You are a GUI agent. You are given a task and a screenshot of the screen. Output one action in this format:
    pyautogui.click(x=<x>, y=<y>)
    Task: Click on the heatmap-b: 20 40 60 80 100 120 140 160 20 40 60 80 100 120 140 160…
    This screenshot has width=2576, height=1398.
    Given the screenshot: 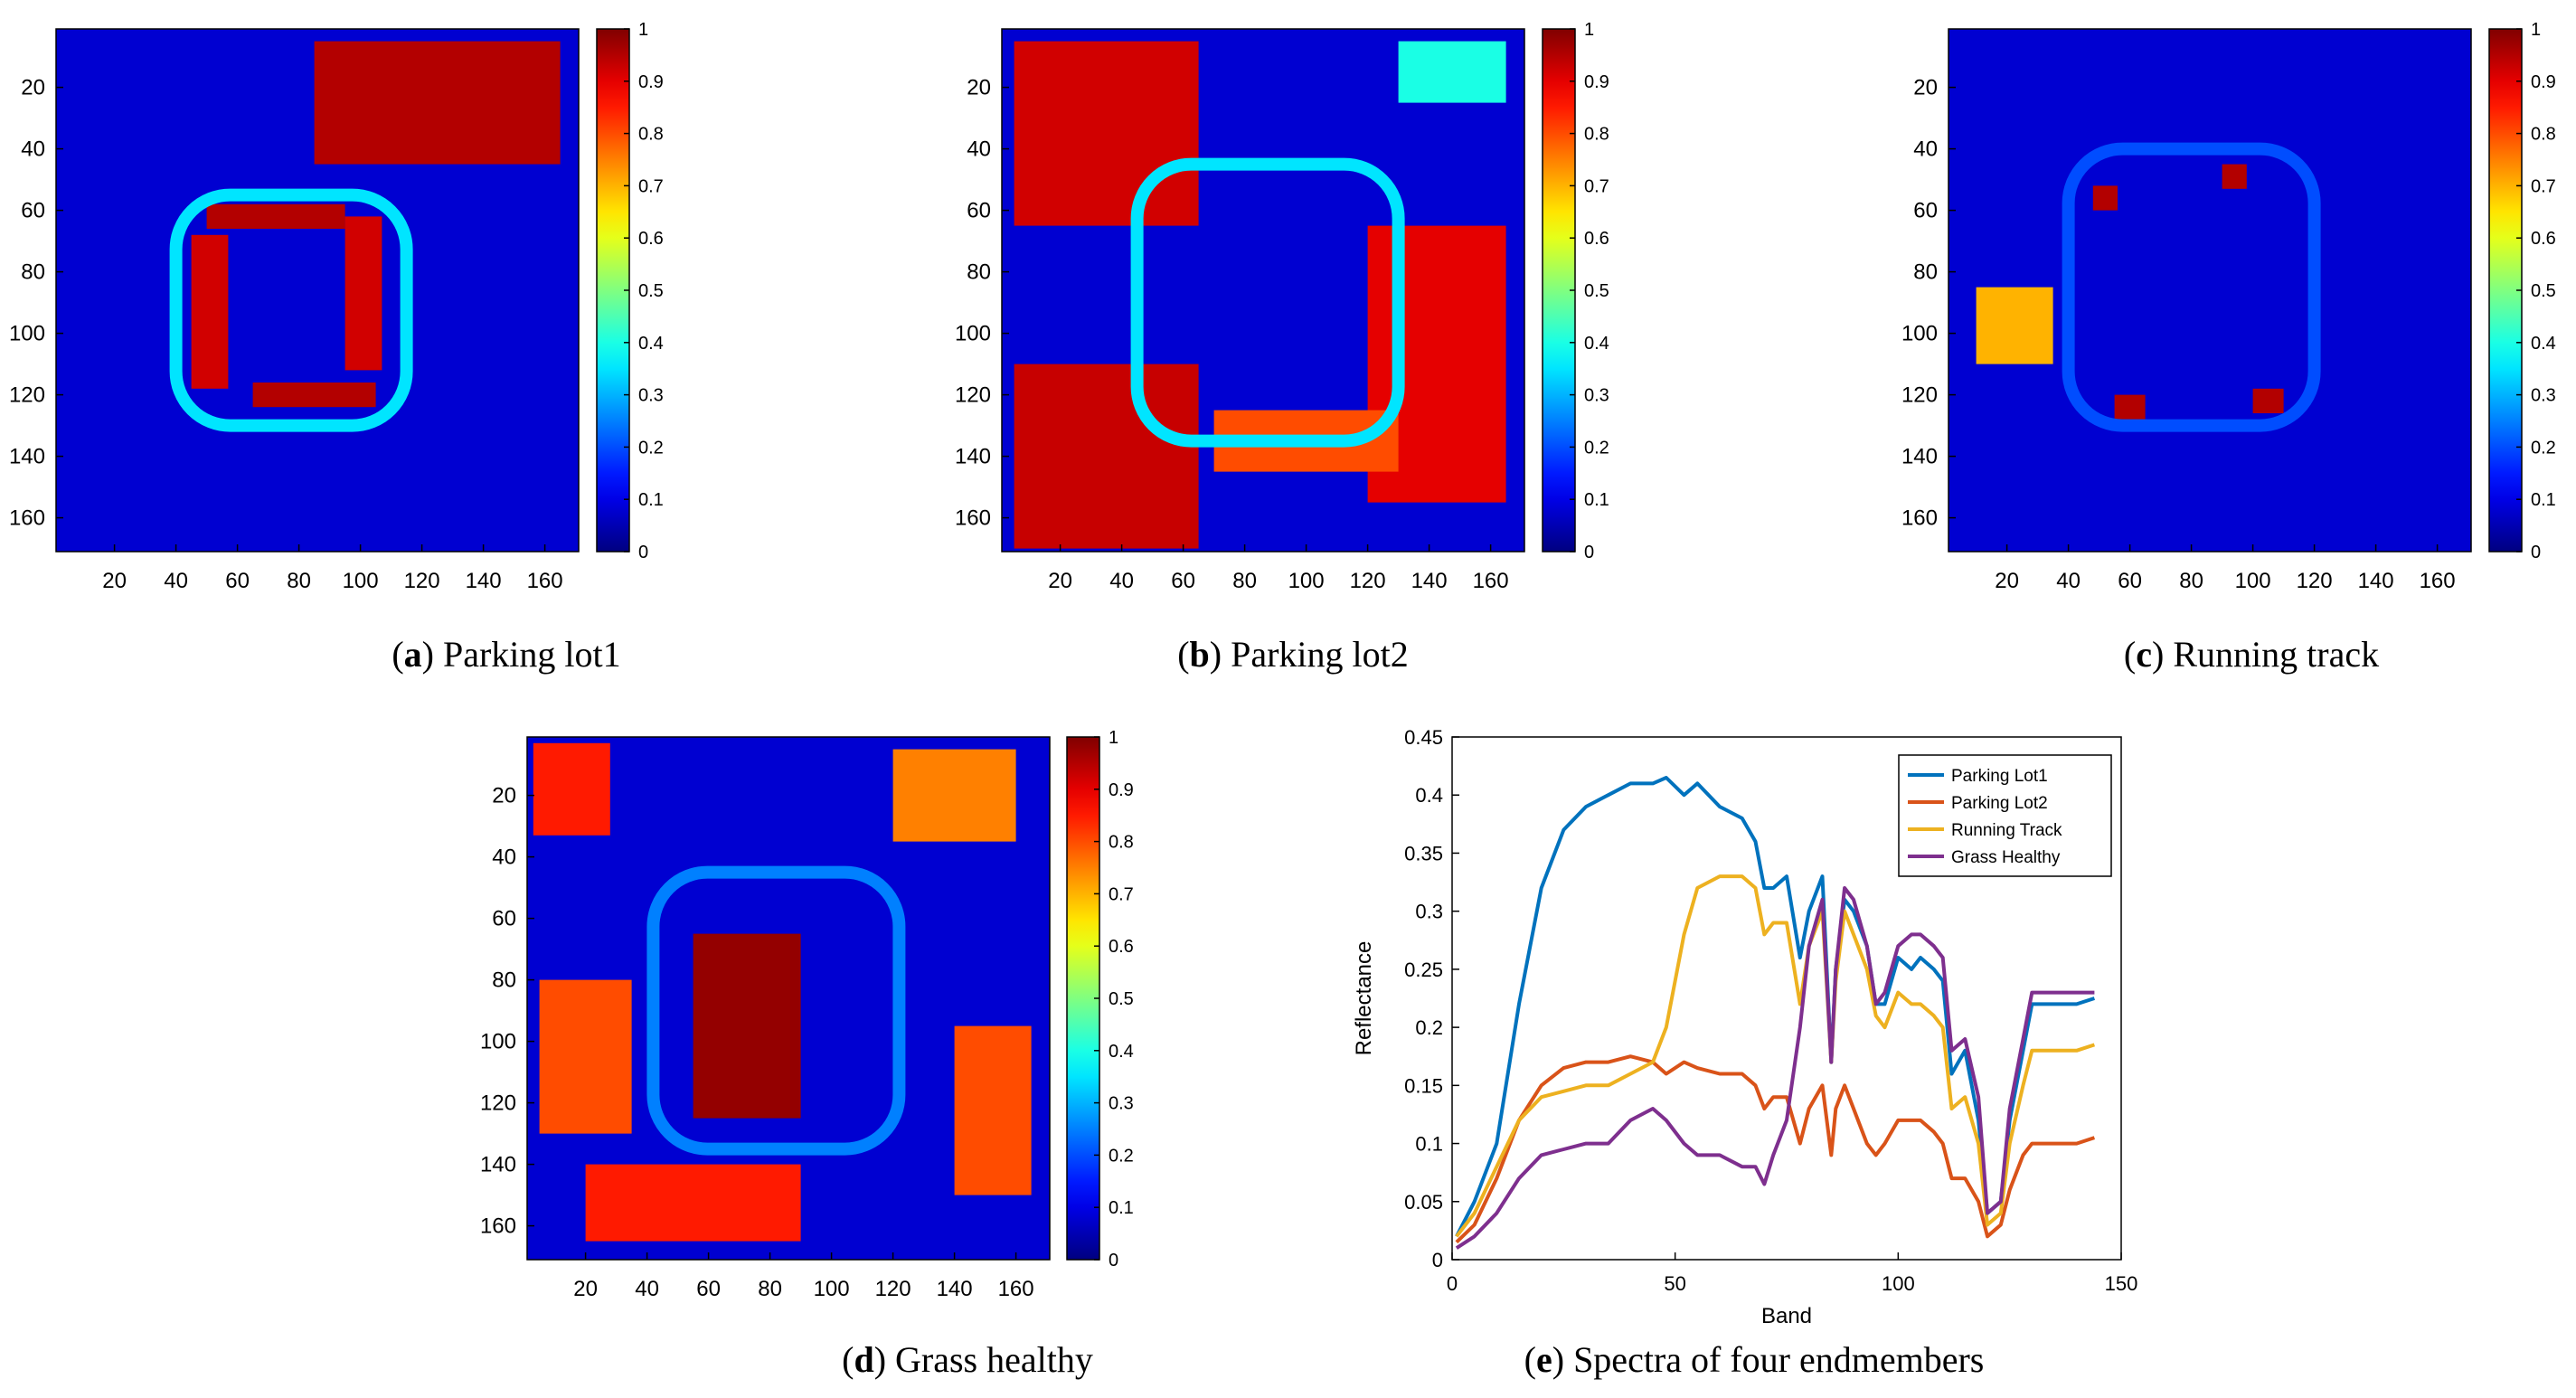 What is the action you would take?
    pyautogui.click(x=1282, y=306)
    